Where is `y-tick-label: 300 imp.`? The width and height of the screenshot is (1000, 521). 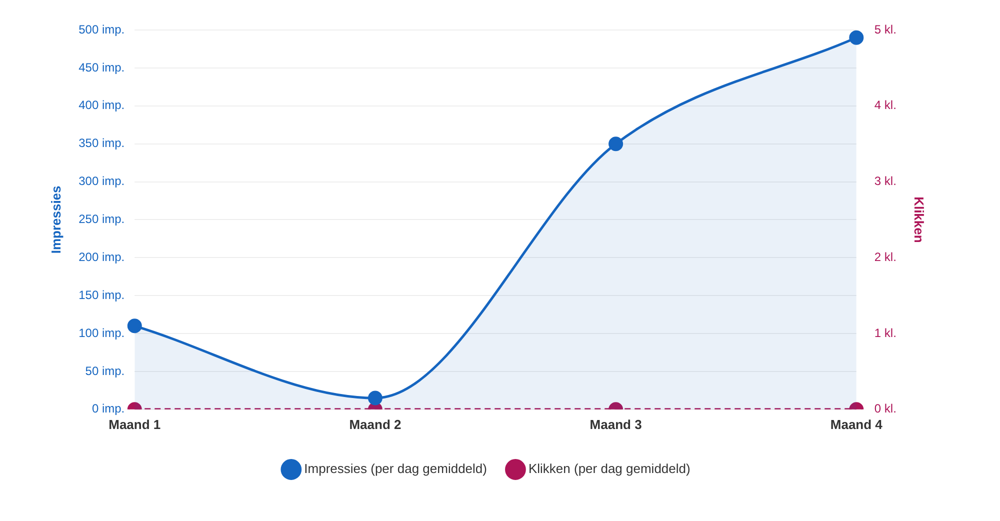 y-tick-label: 300 imp. is located at coordinates (101, 181).